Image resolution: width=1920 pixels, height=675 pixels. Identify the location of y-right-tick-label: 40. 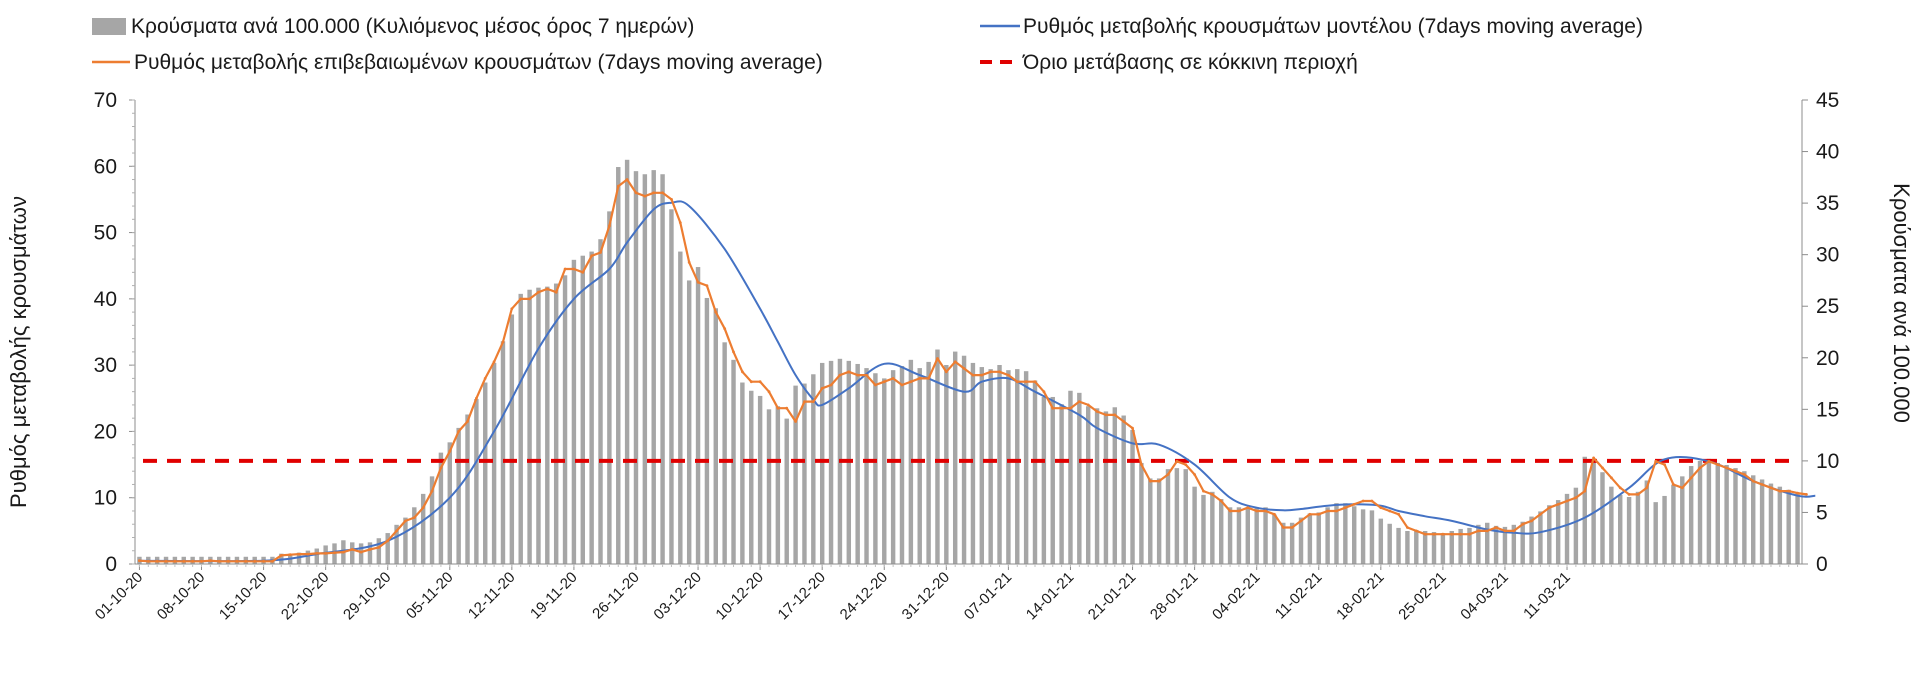
(1827, 152).